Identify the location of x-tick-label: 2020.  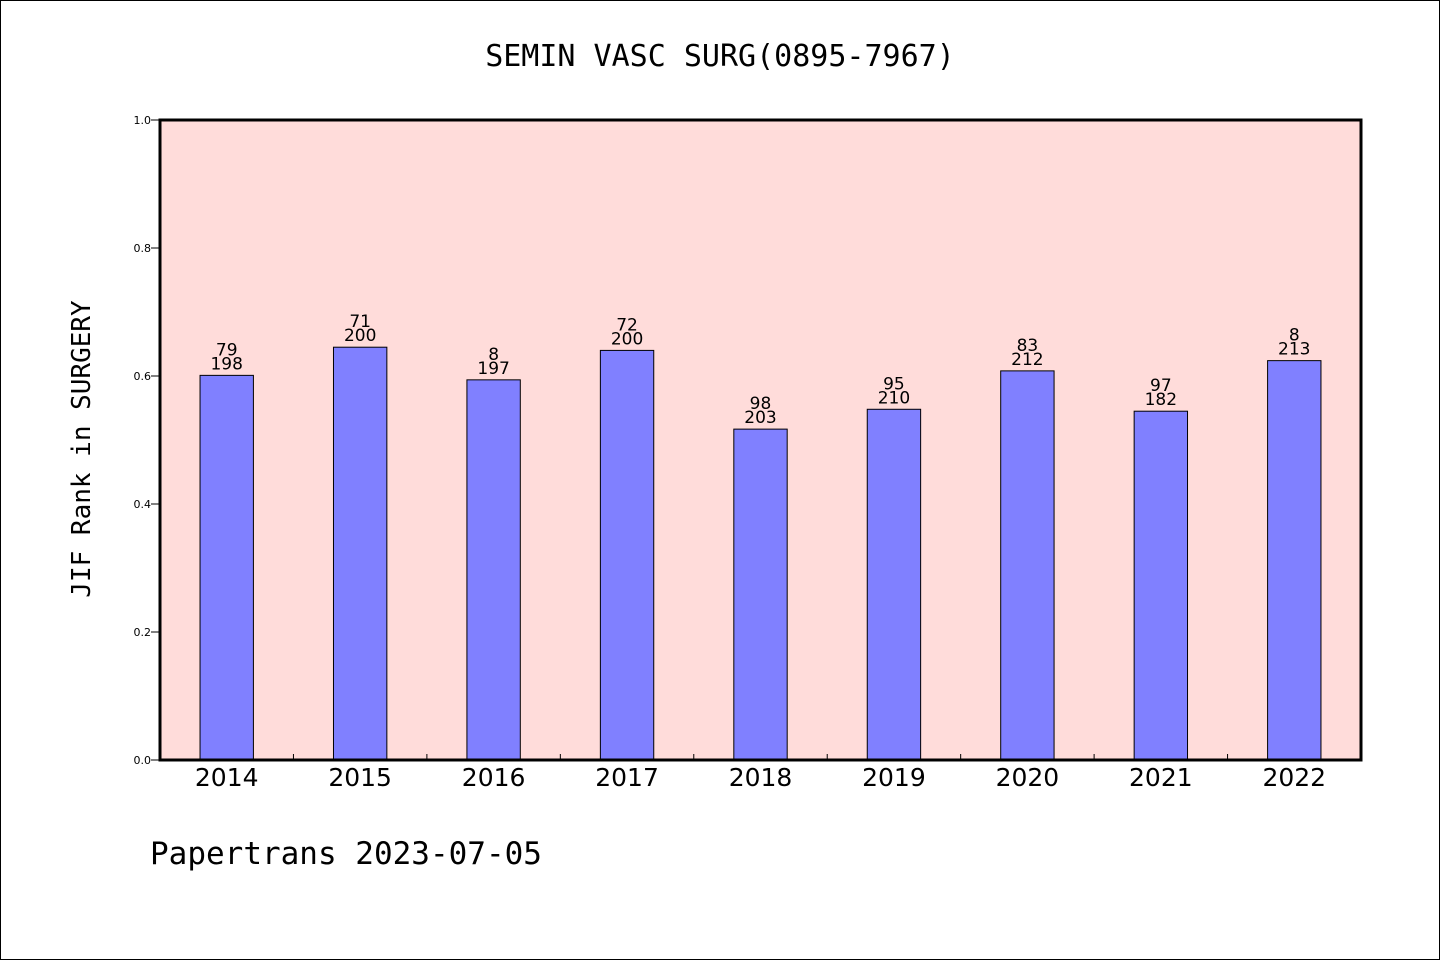
(1028, 777).